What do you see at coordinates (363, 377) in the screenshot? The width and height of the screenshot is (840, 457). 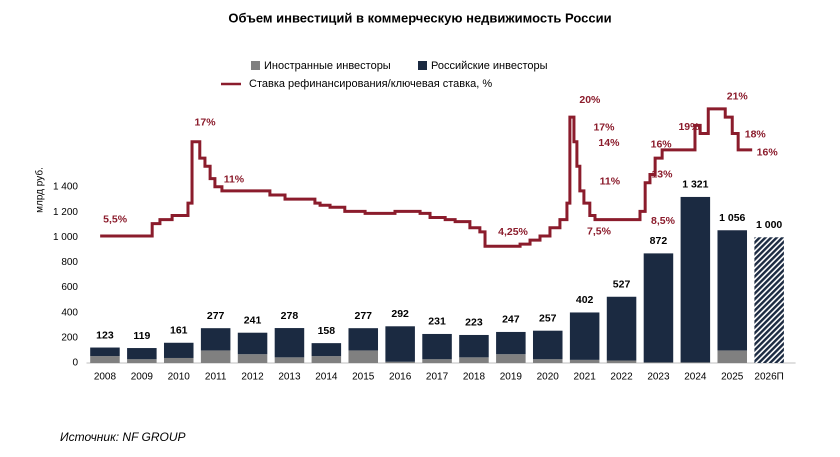 I see `x-tick-label: 2015` at bounding box center [363, 377].